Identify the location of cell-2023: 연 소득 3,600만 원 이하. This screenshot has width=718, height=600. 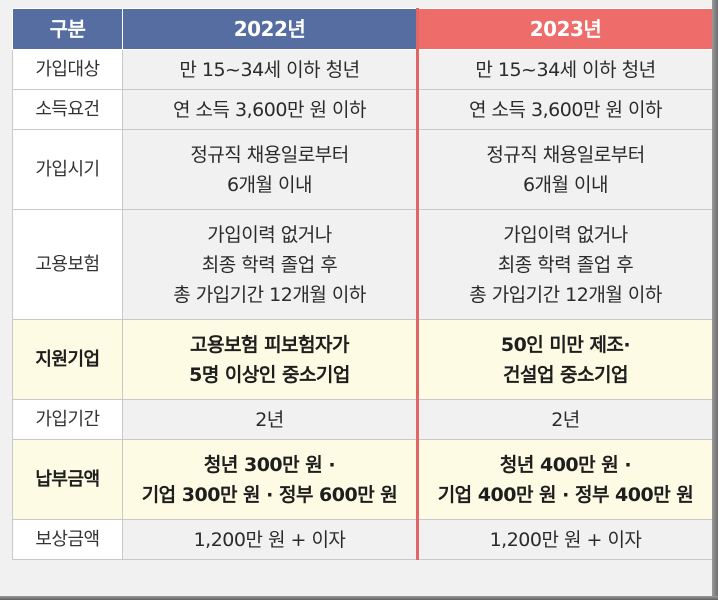
(565, 109).